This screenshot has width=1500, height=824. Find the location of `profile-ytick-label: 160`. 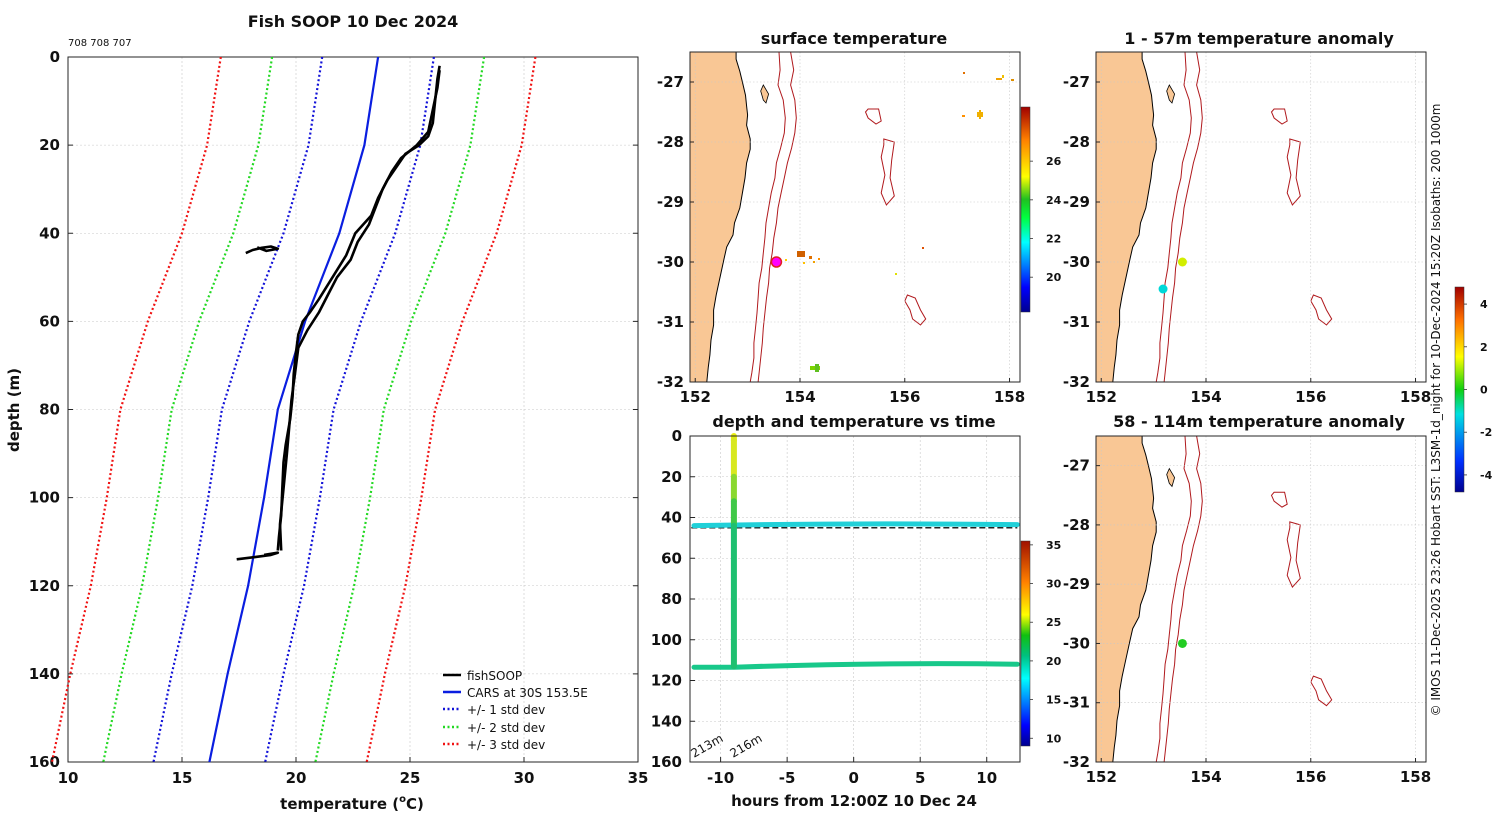

profile-ytick-label: 160 is located at coordinates (44, 762).